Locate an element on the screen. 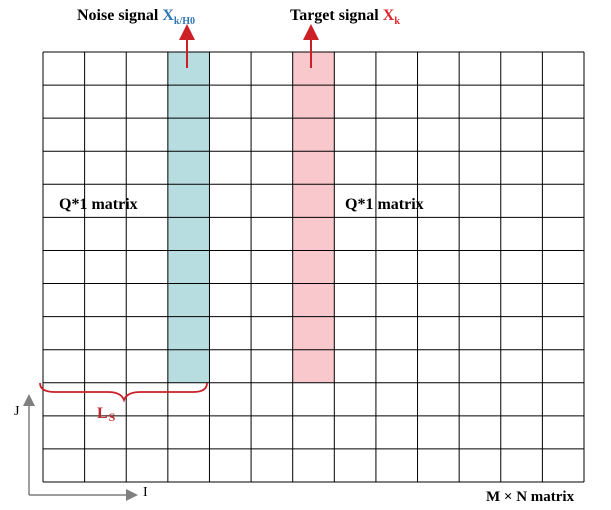  target-signal-sub: k is located at coordinates (397, 21).